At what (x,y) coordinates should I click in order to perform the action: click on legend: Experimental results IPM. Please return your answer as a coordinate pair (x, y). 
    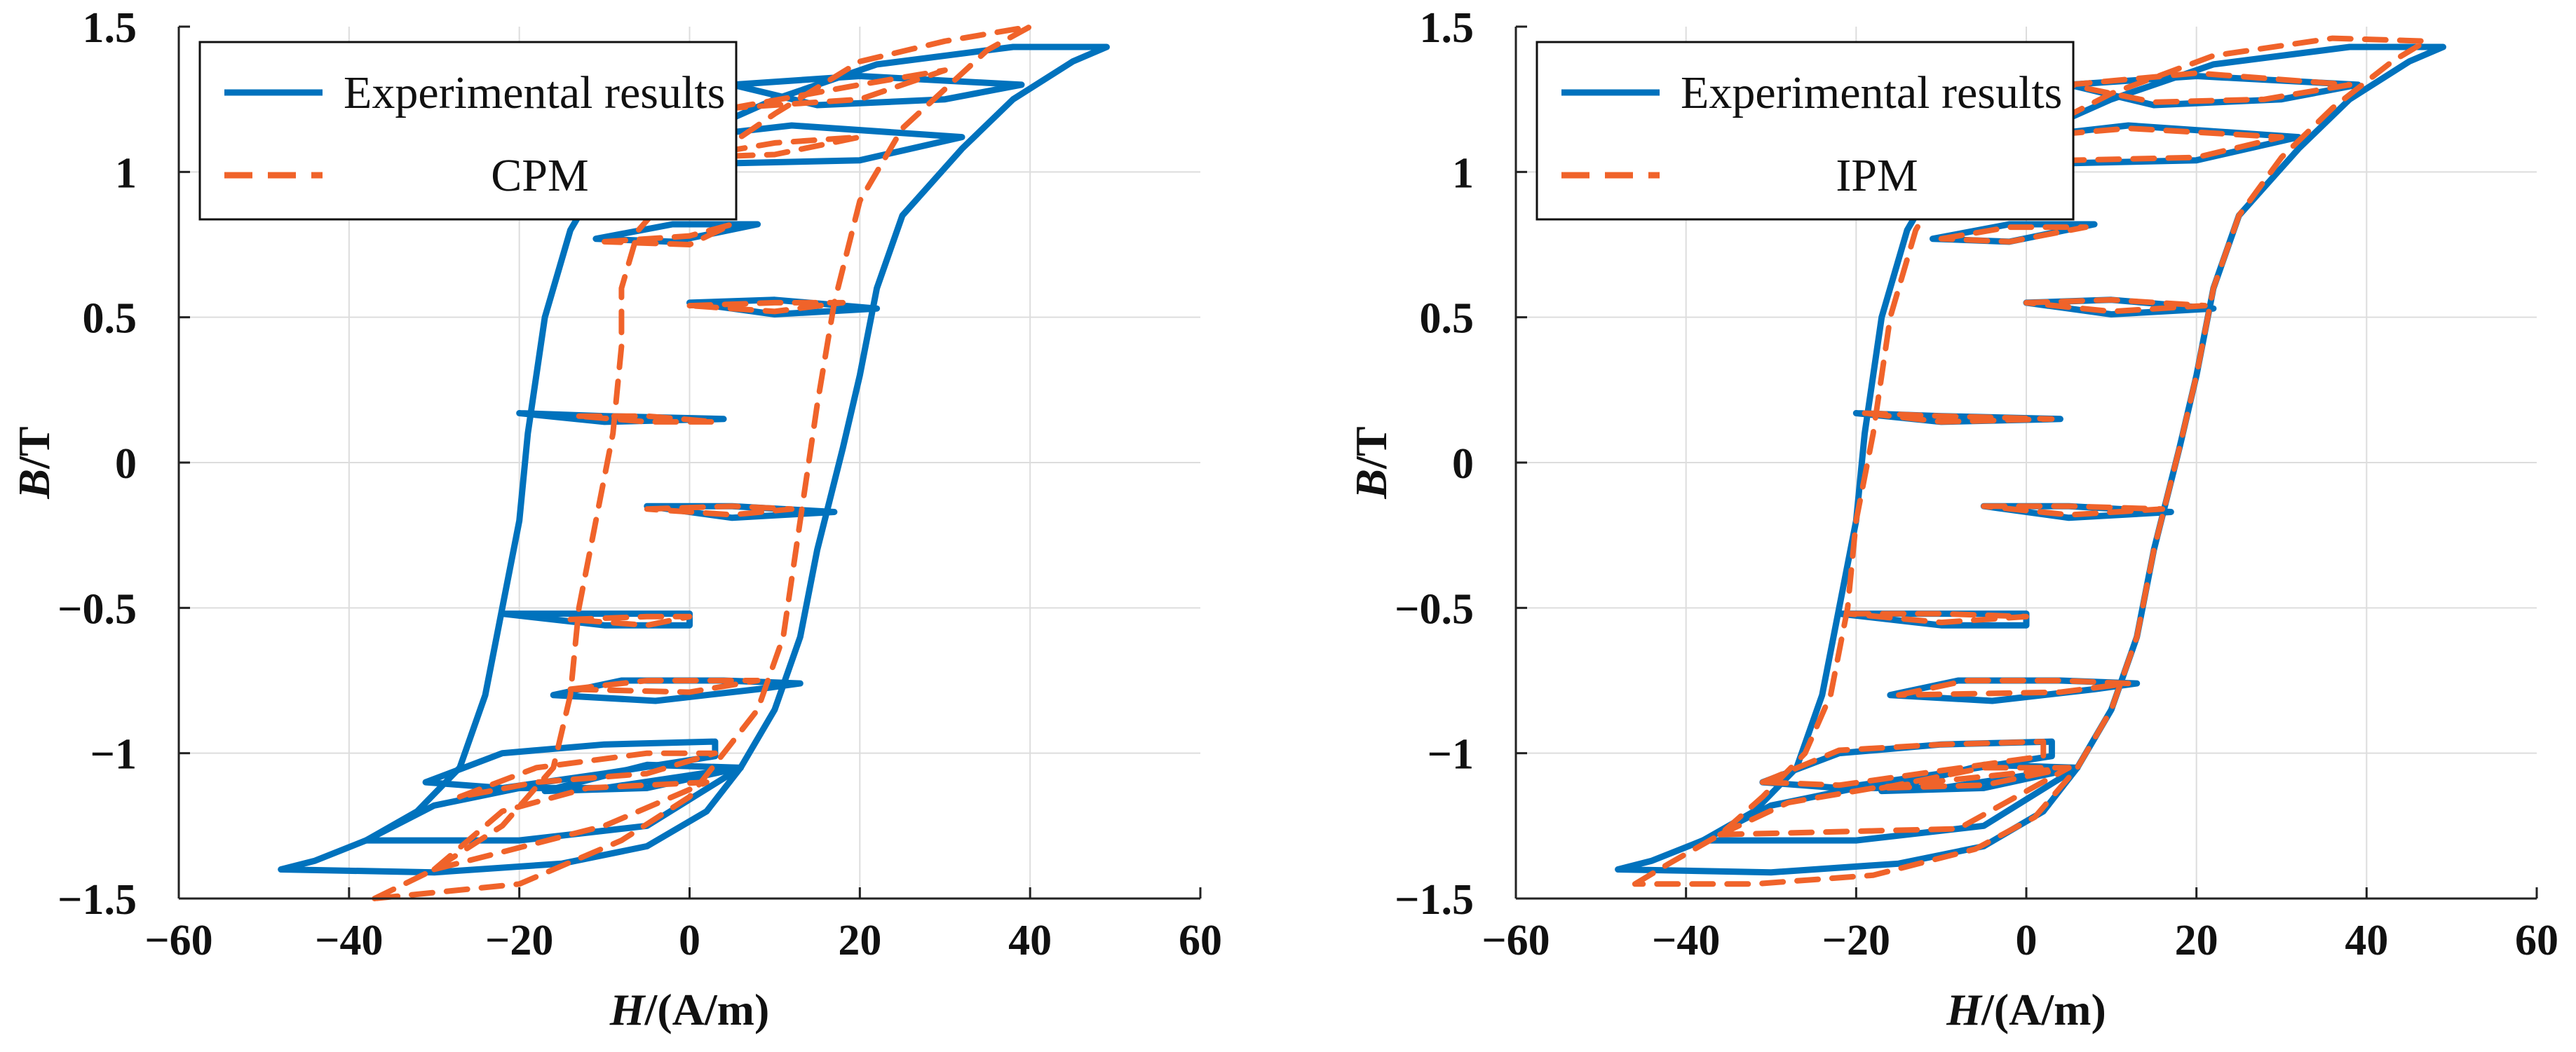
    Looking at the image, I should click on (1805, 131).